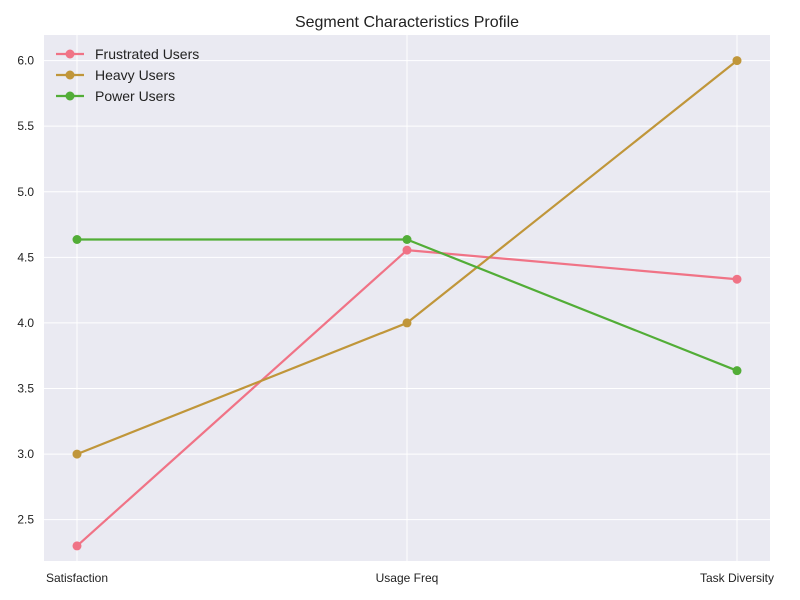 This screenshot has width=800, height=600. What do you see at coordinates (25, 257) in the screenshot?
I see `y-tick-label: 4.5` at bounding box center [25, 257].